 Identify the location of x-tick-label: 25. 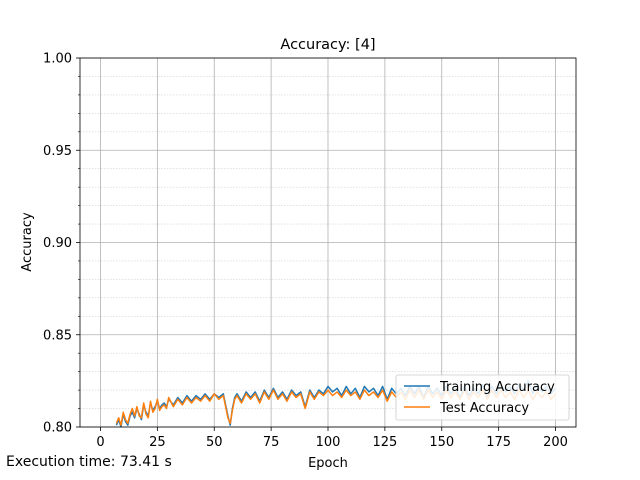
(157, 442).